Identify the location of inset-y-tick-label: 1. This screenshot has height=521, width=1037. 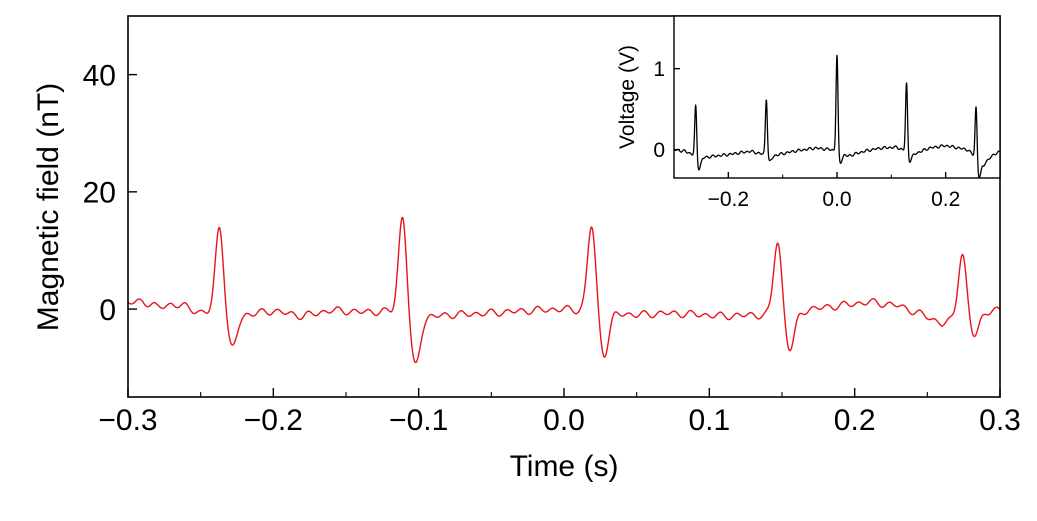
(659, 69).